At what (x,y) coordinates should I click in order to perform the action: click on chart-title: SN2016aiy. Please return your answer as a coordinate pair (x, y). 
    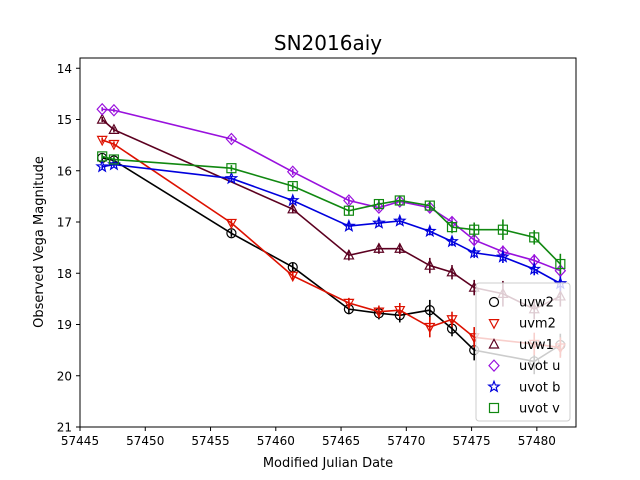
    Looking at the image, I should click on (328, 43).